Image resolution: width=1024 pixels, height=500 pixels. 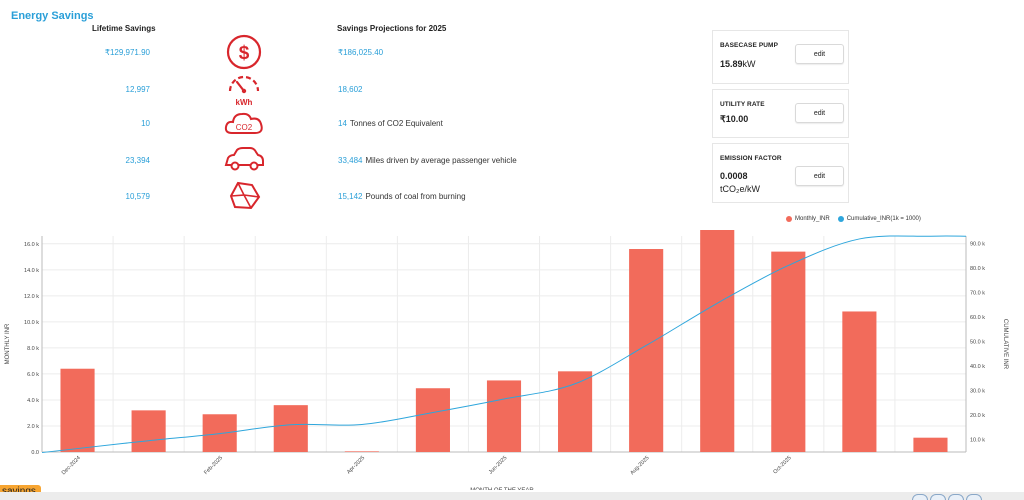 I want to click on lifetime-savings-header: Lifetime Savings, so click(x=124, y=28).